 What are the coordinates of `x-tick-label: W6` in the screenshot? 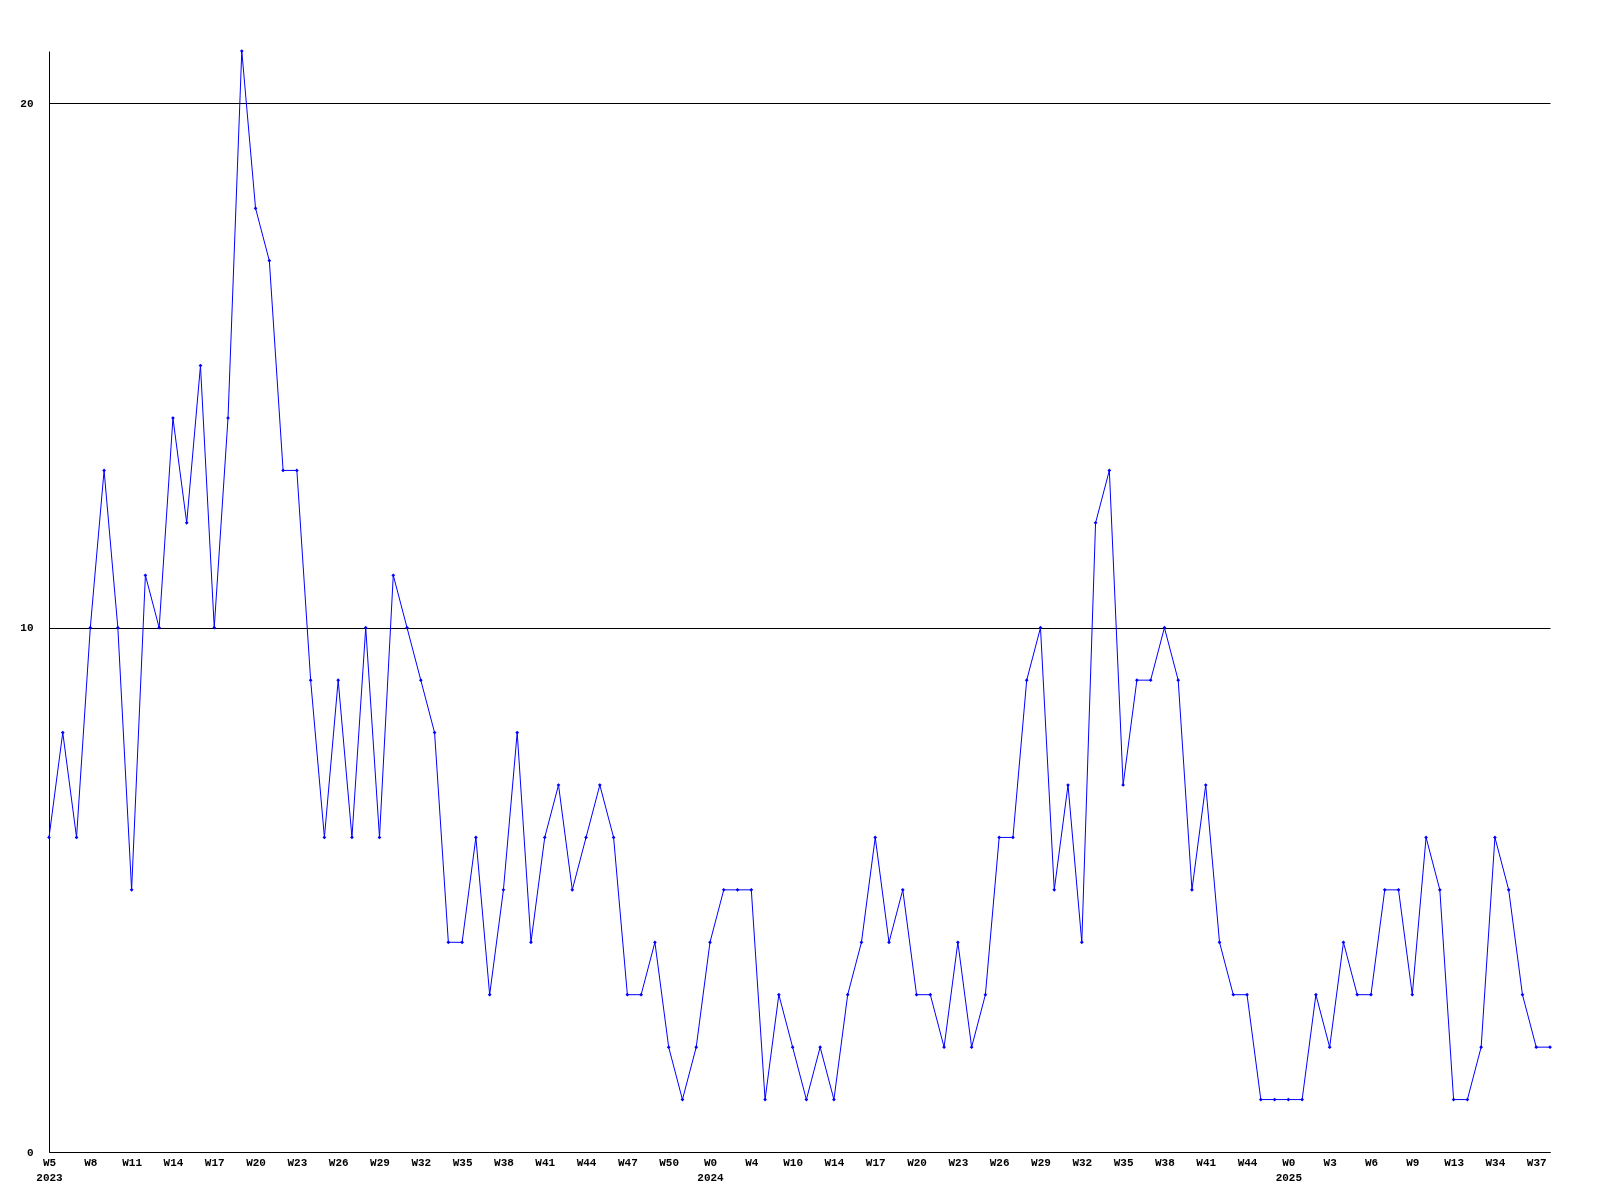 It's located at (1371, 1162).